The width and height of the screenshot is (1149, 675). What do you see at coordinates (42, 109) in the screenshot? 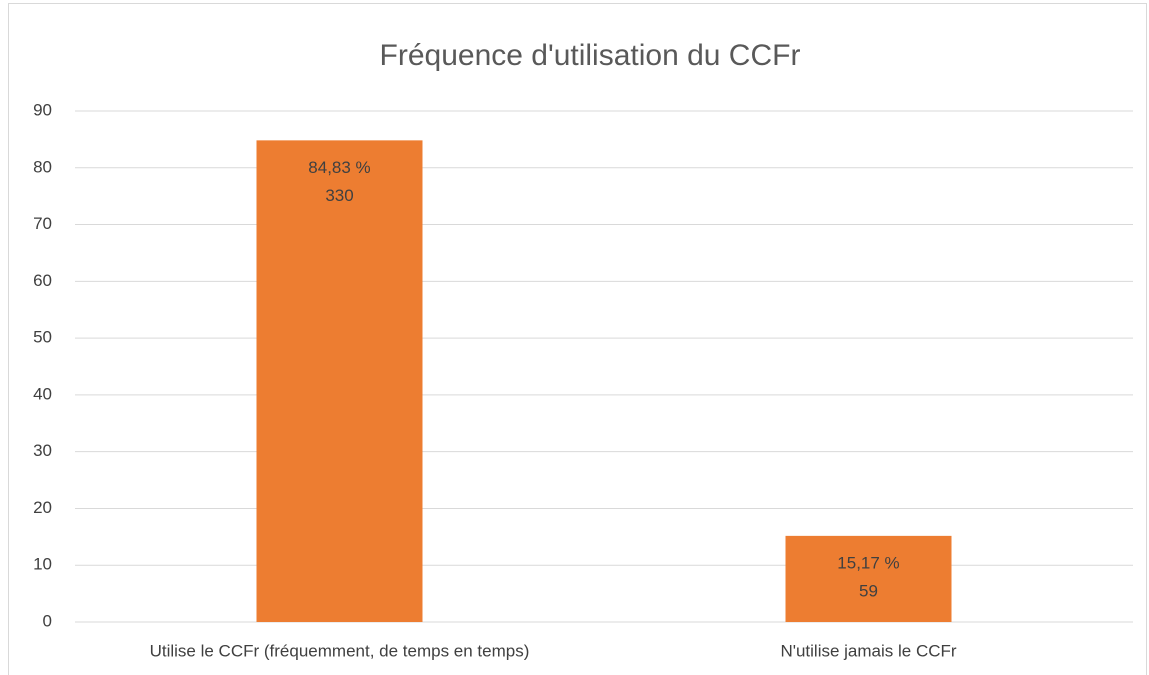
I see `y-tick-label: 90` at bounding box center [42, 109].